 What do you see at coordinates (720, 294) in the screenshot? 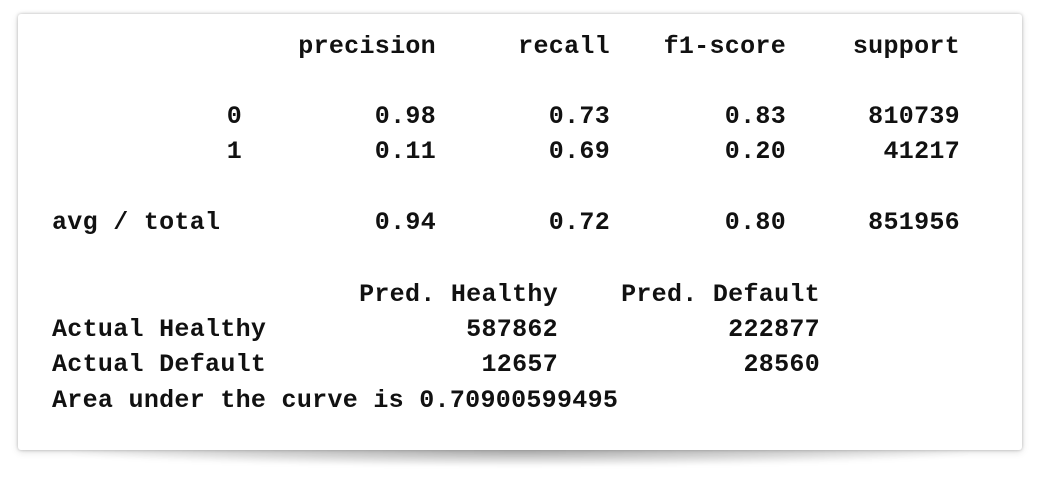
I see `confusion-header-pred-default: Pred. Default` at bounding box center [720, 294].